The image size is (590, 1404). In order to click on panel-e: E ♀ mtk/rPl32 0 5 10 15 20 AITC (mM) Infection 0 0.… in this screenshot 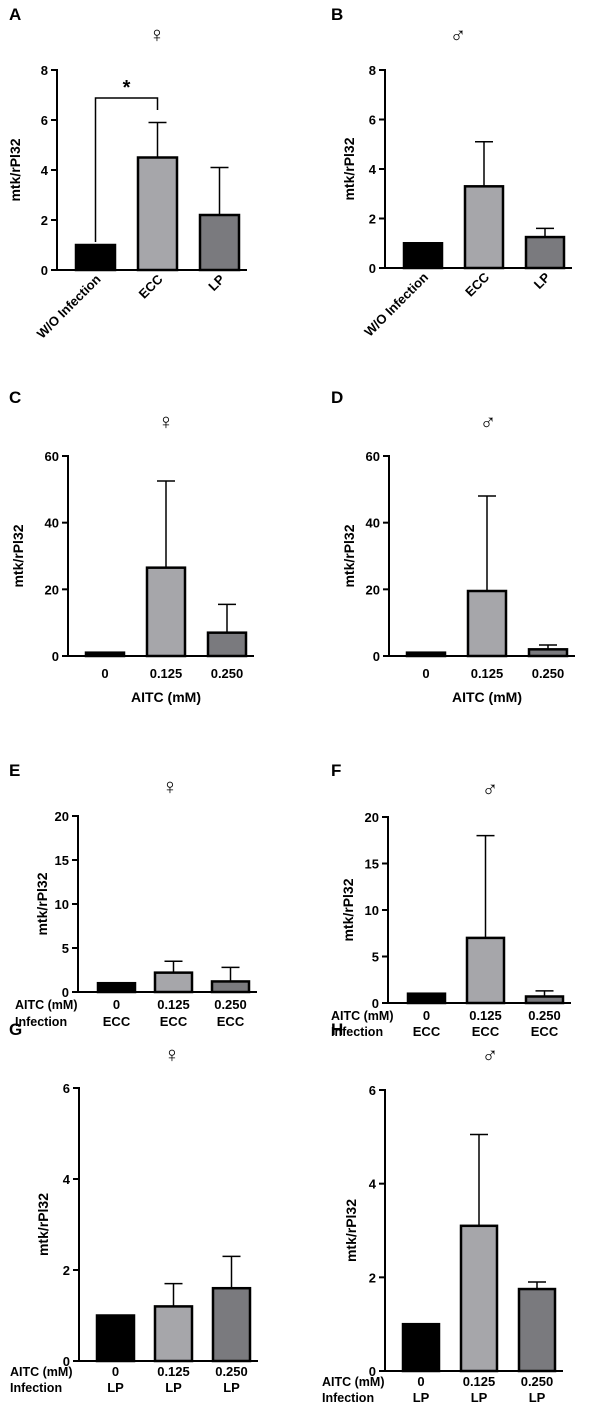, I will do `click(133, 895)`.